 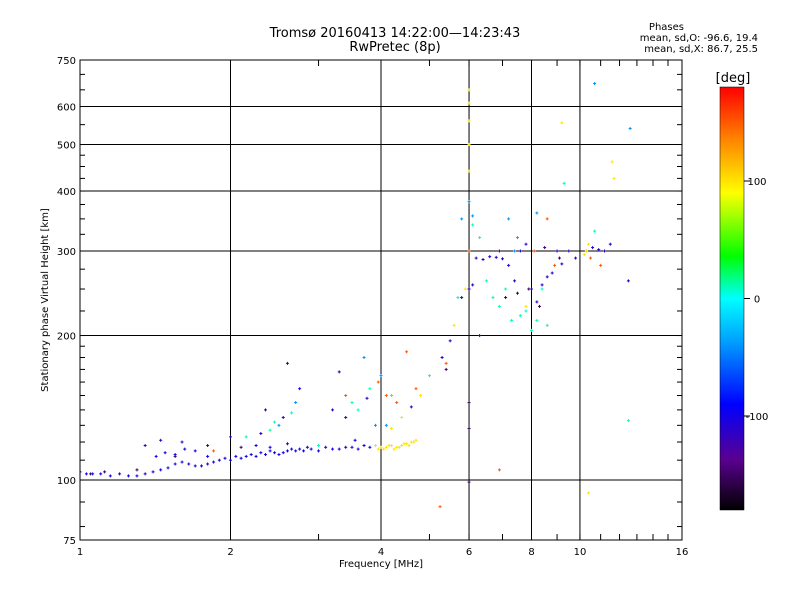 I want to click on y-tick-label: 750, so click(x=66, y=61).